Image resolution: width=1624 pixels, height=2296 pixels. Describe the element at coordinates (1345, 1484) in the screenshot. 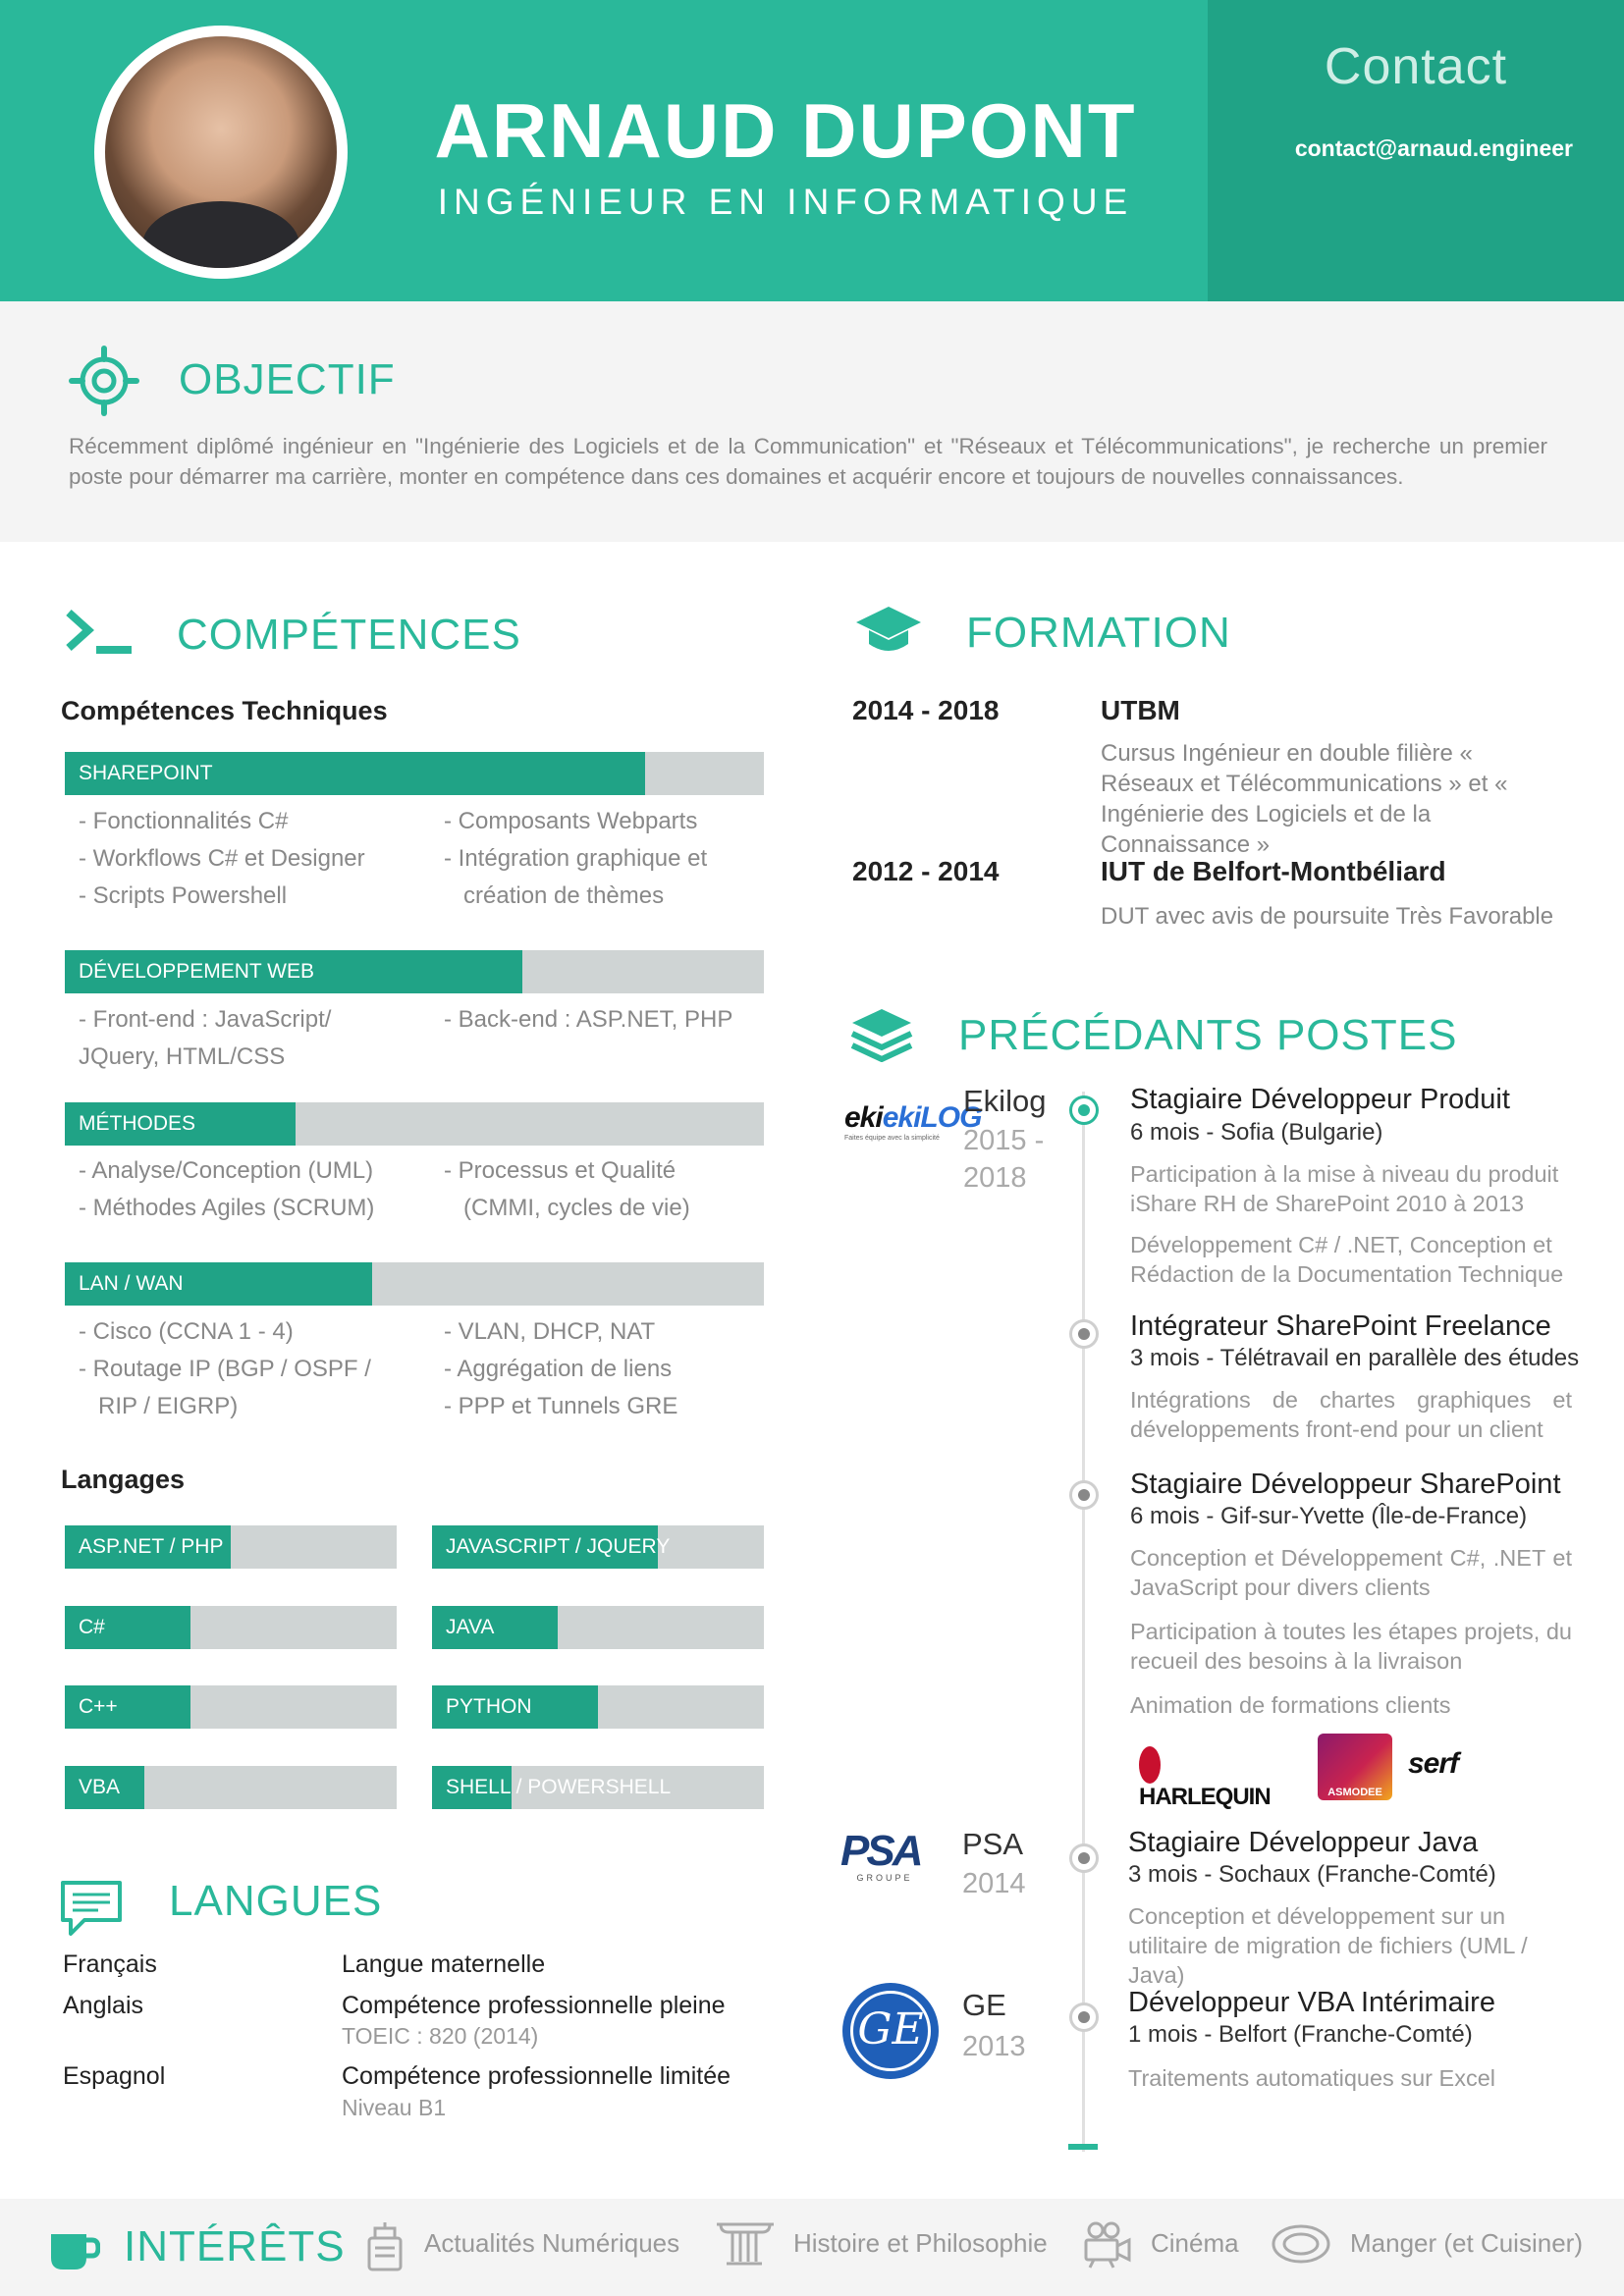

I see `job-title: Stagiaire Développeur SharePoint` at that location.